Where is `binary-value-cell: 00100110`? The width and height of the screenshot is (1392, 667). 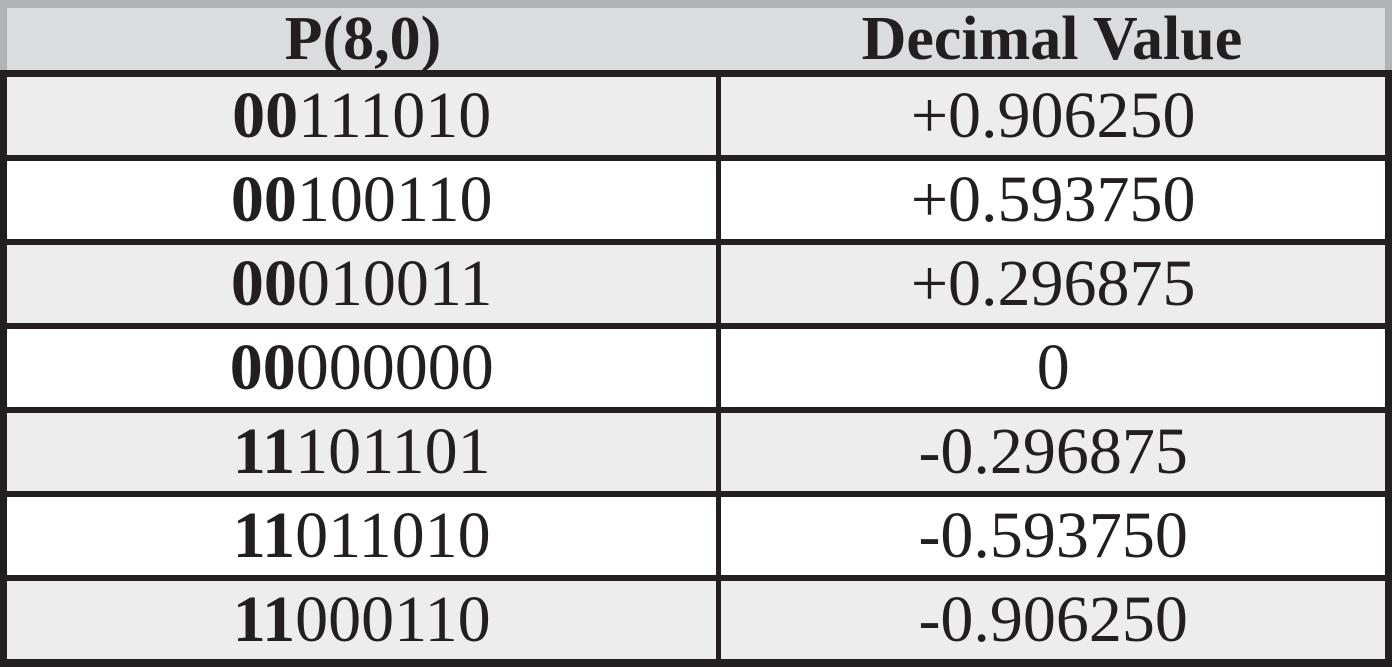 binary-value-cell: 00100110 is located at coordinates (361, 200).